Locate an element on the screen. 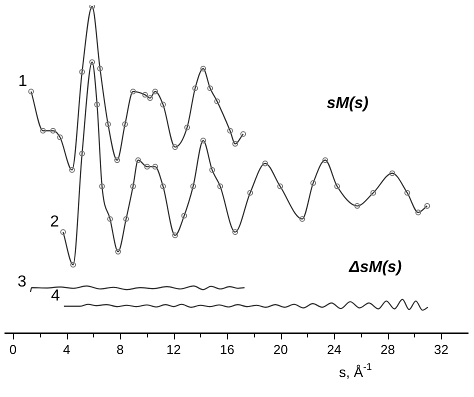 The image size is (474, 397). series-label: 2 is located at coordinates (55, 221).